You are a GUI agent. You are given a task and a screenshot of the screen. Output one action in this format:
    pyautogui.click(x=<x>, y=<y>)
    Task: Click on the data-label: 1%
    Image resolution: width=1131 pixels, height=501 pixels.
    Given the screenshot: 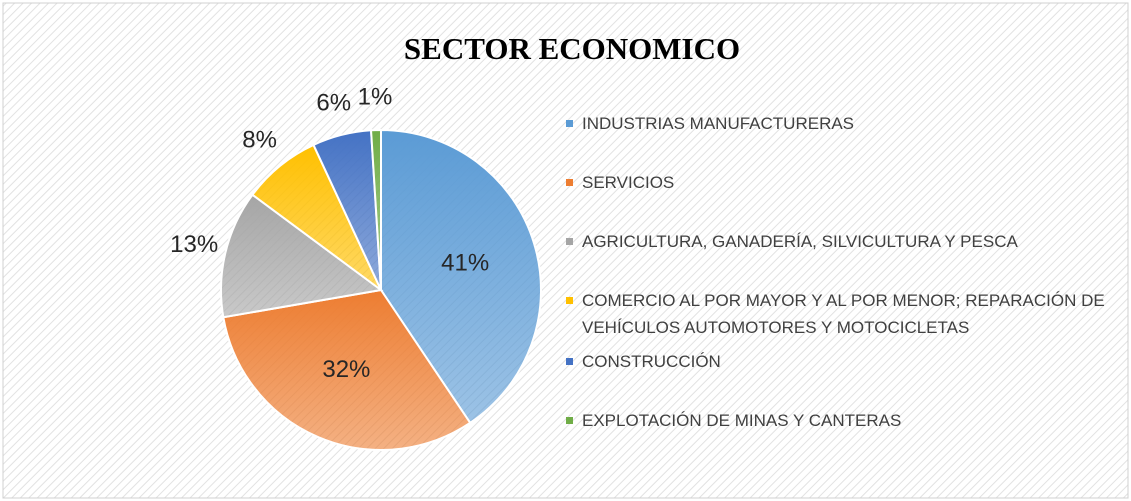 What is the action you would take?
    pyautogui.click(x=375, y=96)
    